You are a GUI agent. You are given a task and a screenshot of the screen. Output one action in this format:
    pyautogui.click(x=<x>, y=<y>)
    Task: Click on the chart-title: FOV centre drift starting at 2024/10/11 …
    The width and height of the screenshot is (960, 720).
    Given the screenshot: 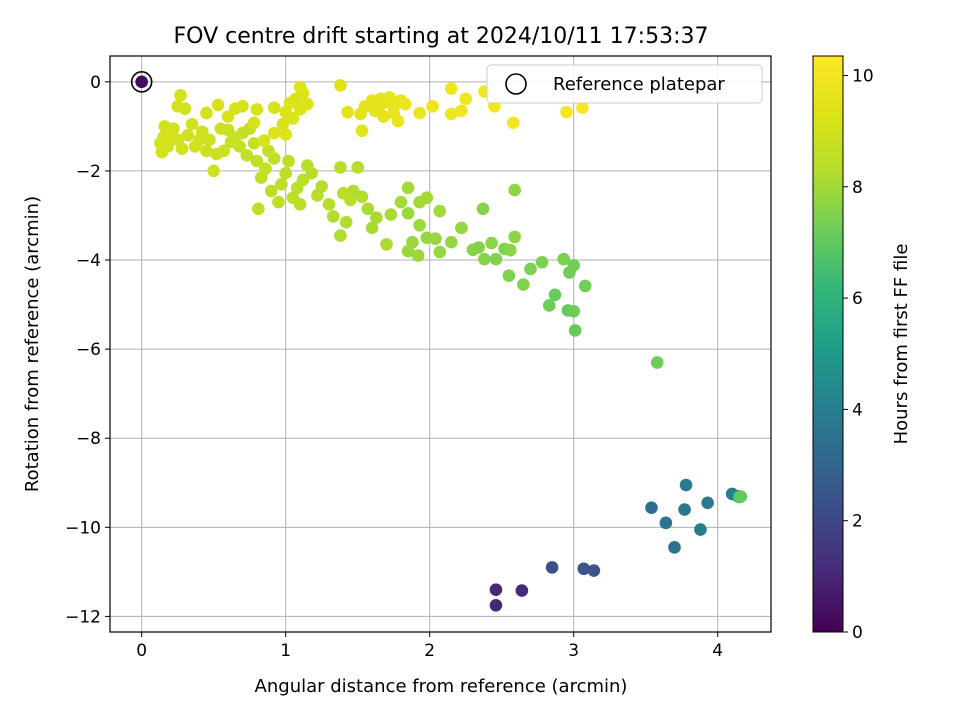 What is the action you would take?
    pyautogui.click(x=441, y=36)
    